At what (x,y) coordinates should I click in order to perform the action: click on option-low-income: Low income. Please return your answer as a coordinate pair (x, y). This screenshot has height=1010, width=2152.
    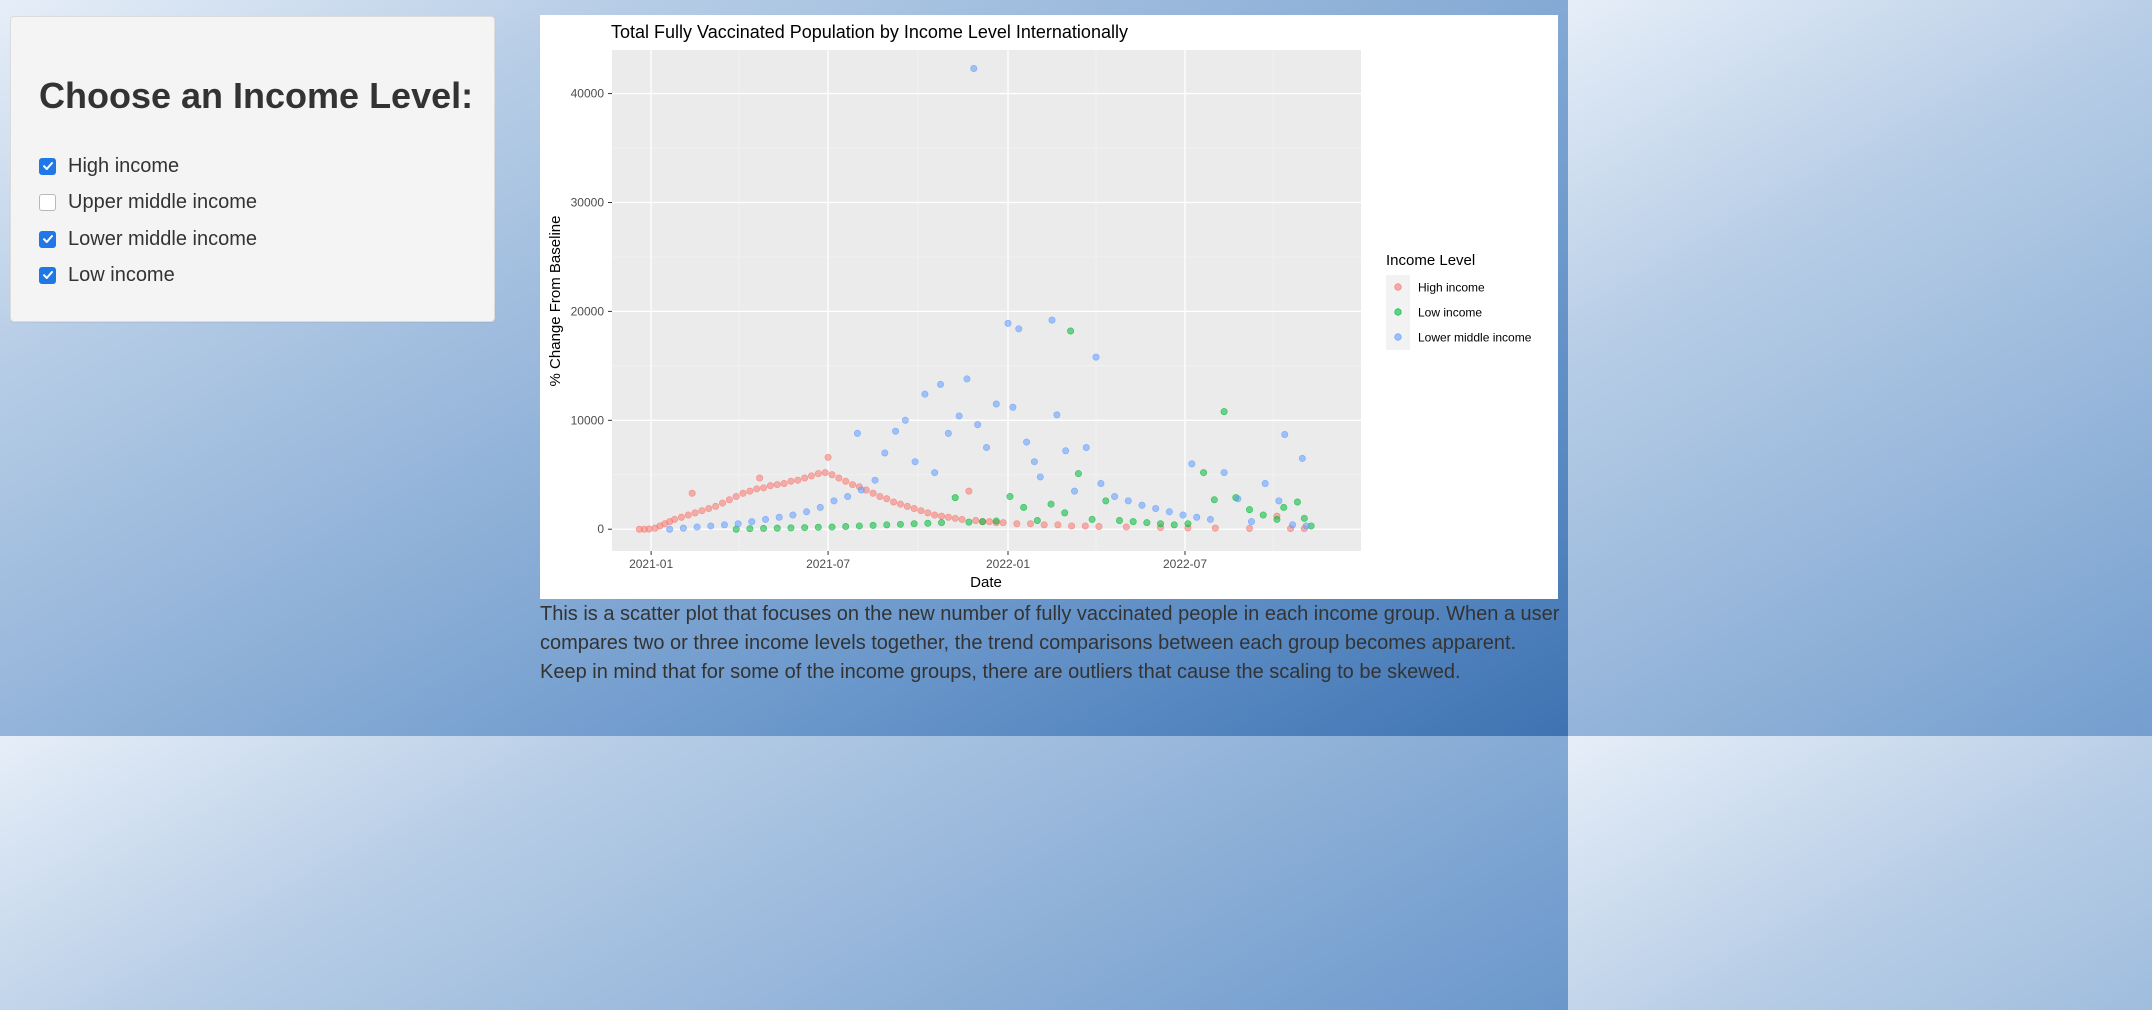
    Looking at the image, I should click on (107, 275).